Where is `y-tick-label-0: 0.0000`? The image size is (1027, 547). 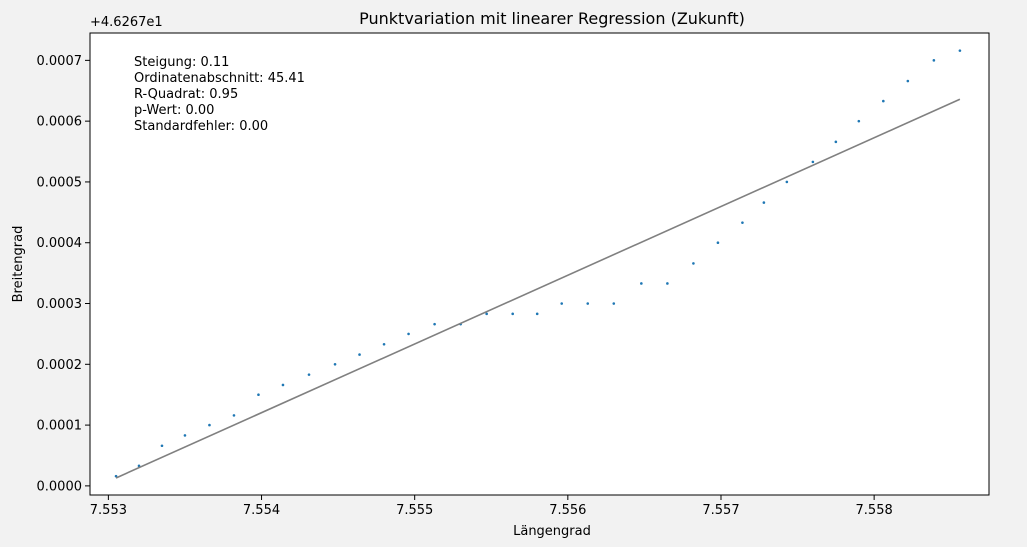 y-tick-label-0: 0.0000 is located at coordinates (60, 486).